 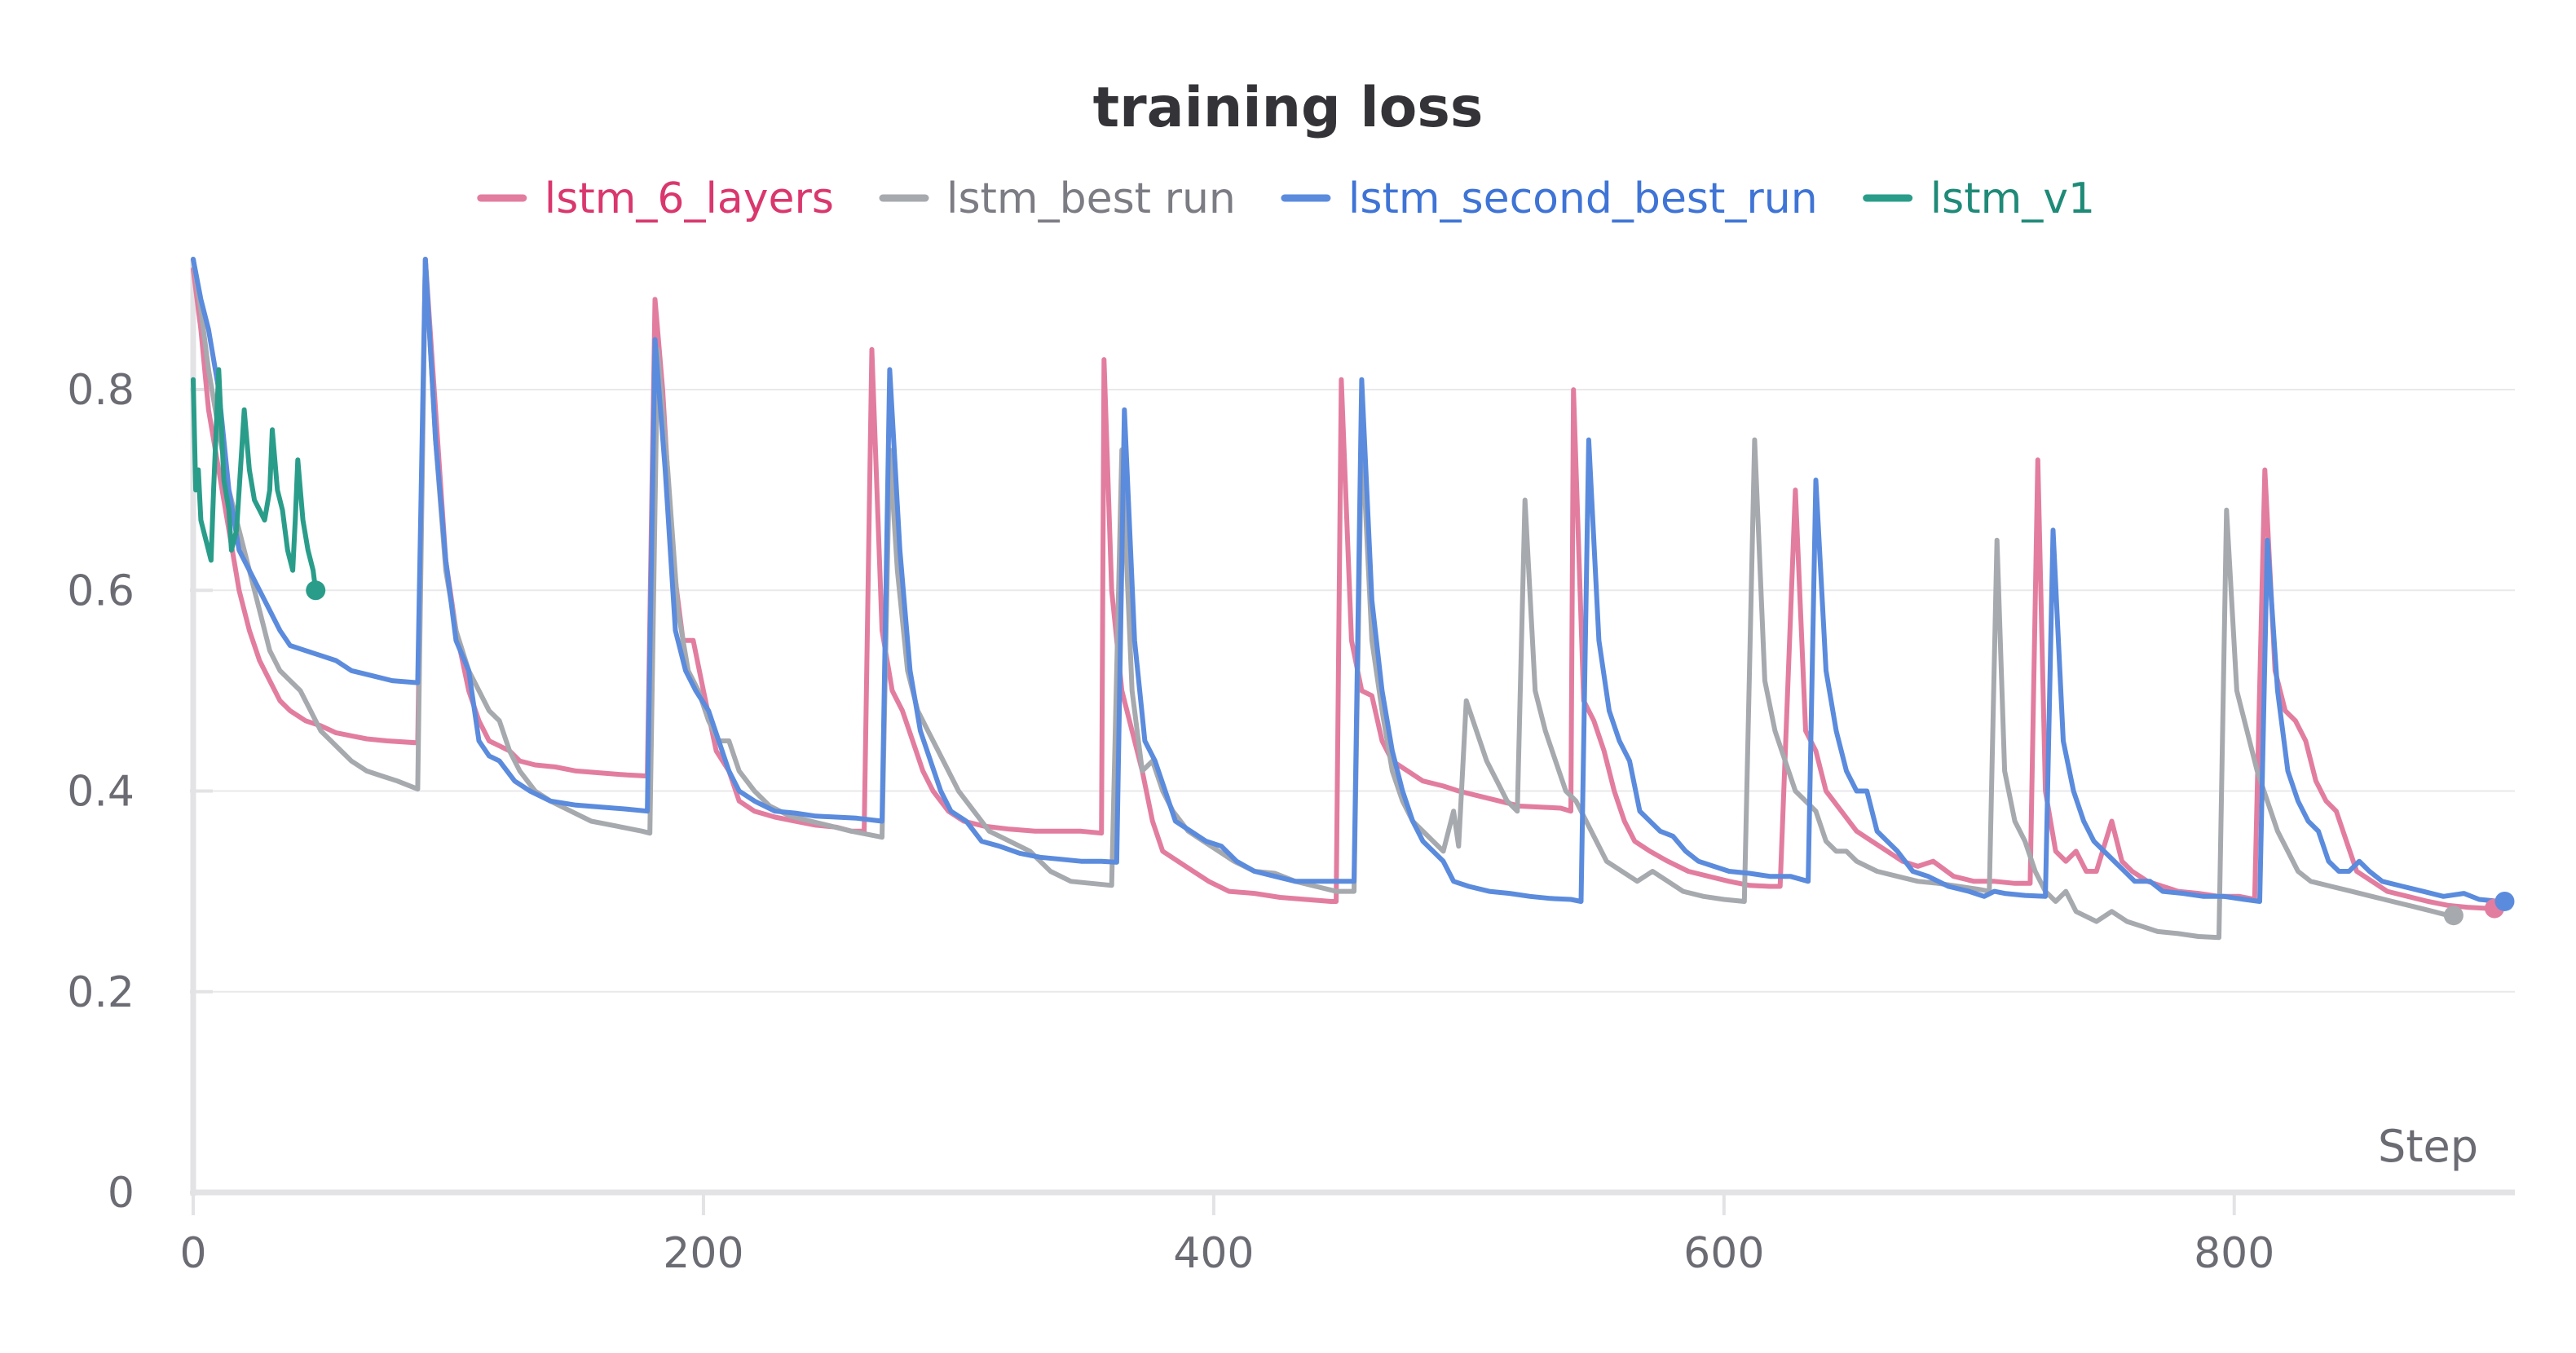 I want to click on legend-item: lstm_best run, so click(x=1057, y=198).